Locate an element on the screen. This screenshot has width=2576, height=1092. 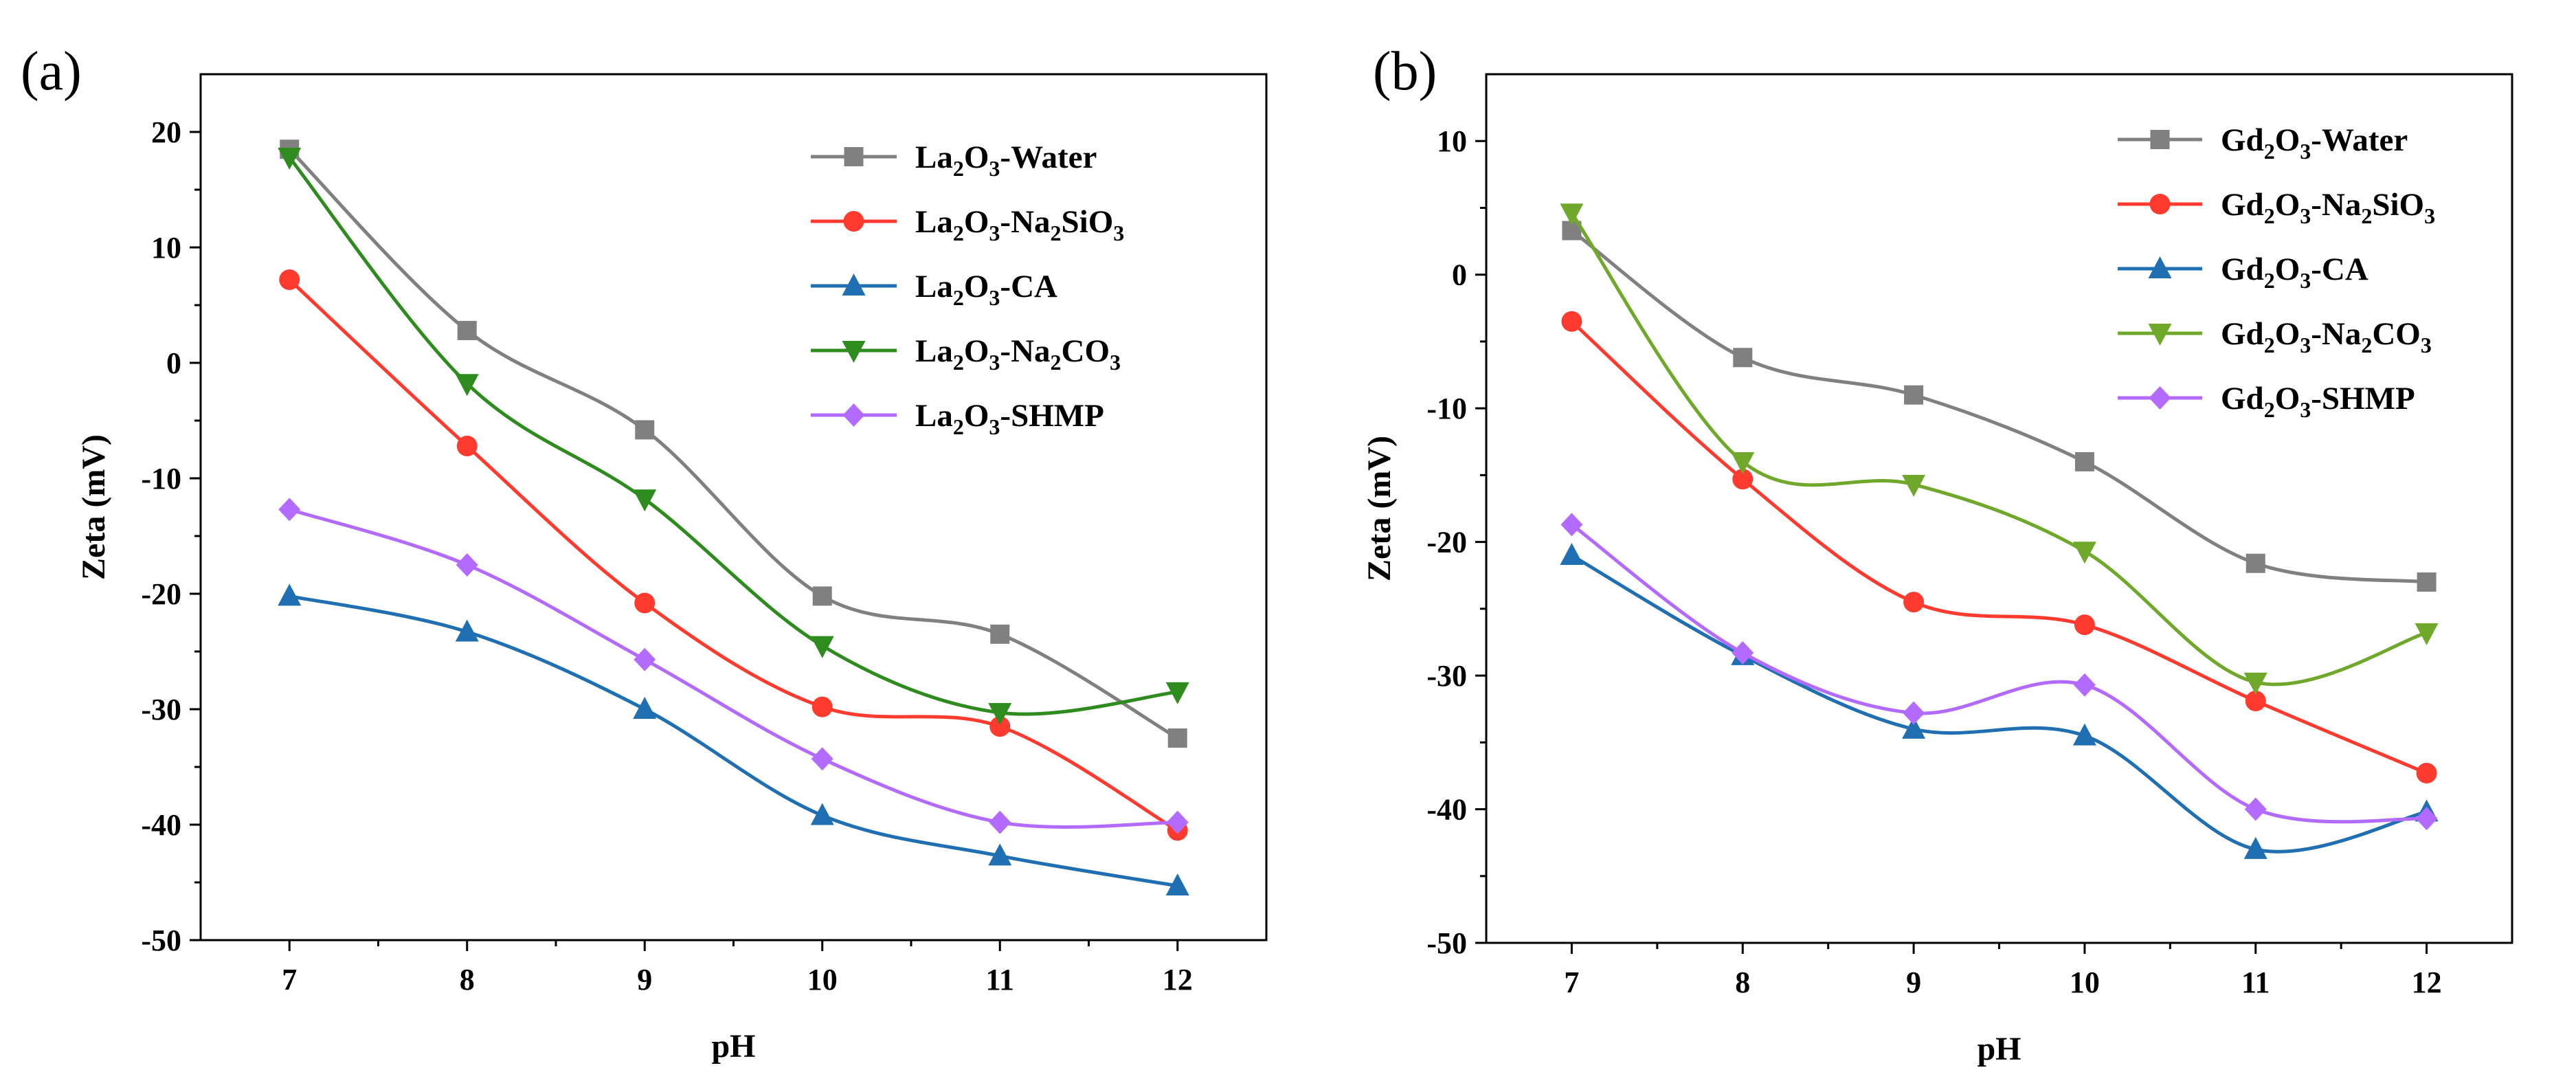
legend-entry: La2O3-SHMP is located at coordinates (957, 418).